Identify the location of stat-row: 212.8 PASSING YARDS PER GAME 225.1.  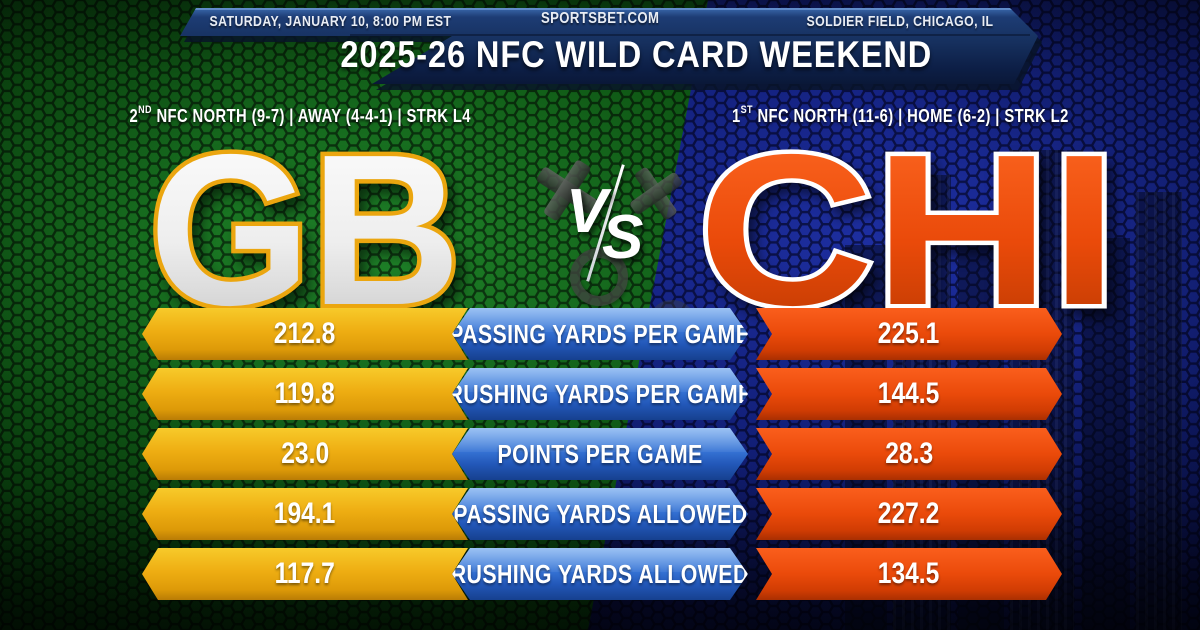
(600, 334).